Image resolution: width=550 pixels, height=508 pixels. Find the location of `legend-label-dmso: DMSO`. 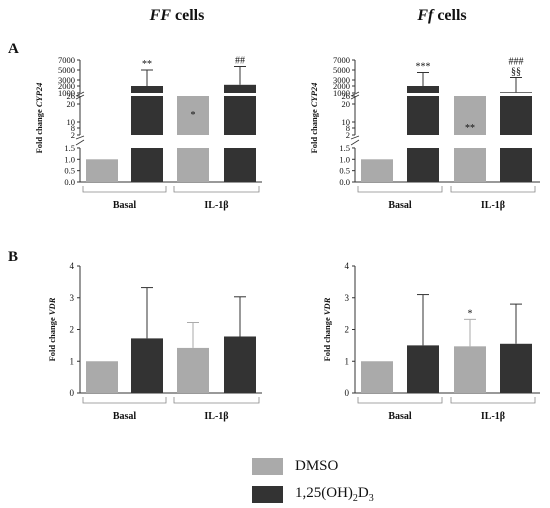

legend-label-dmso: DMSO is located at coordinates (317, 465).